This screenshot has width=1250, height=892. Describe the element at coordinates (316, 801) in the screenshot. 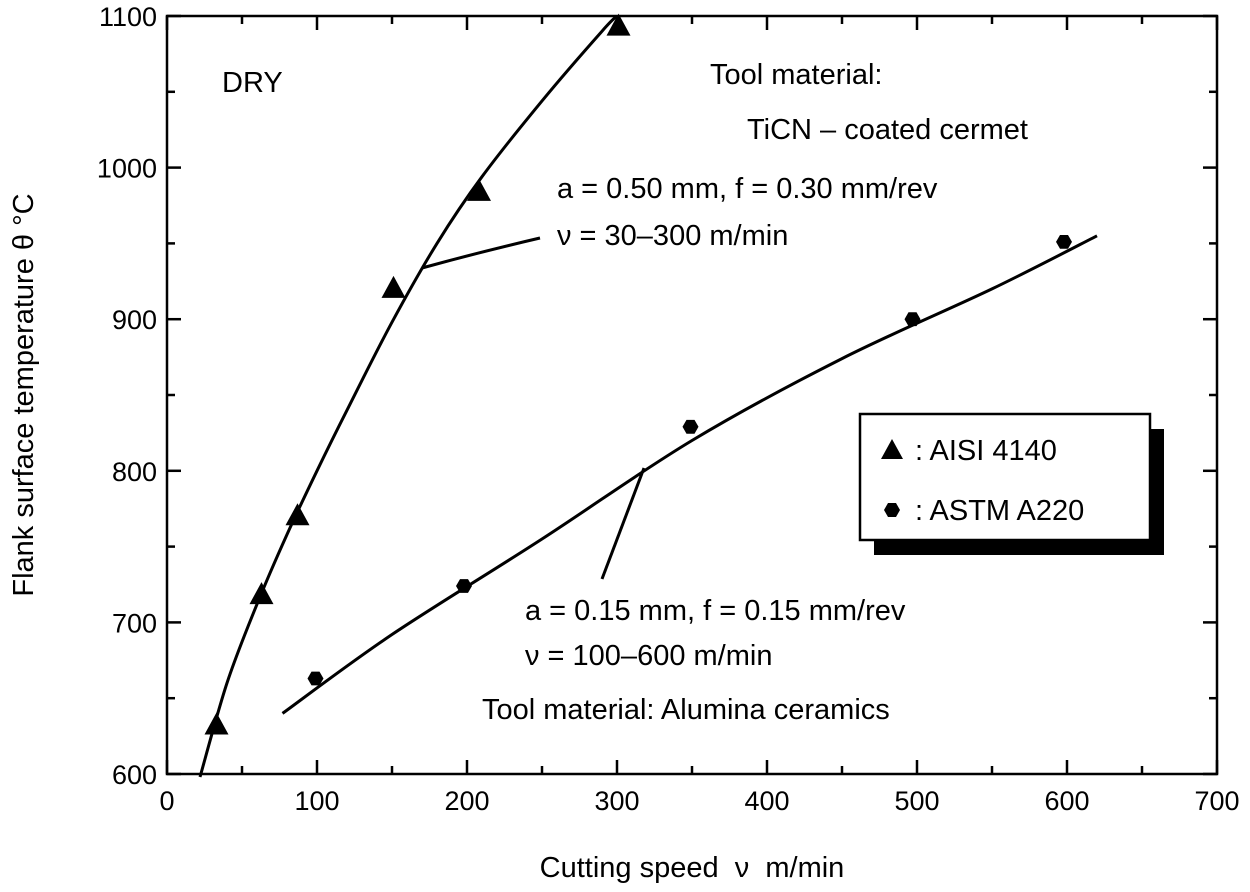

I see `x-tick-label: 100` at that location.